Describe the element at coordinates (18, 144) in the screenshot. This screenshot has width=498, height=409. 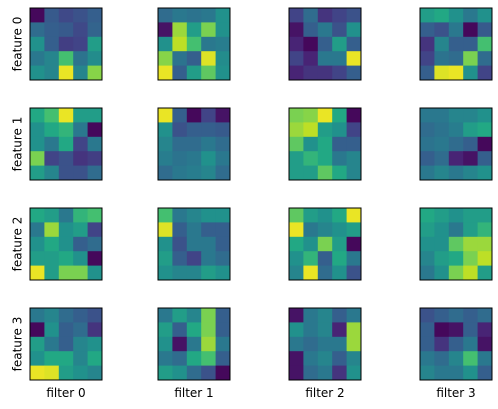
I see `row-label-feature-1: feature 1` at that location.